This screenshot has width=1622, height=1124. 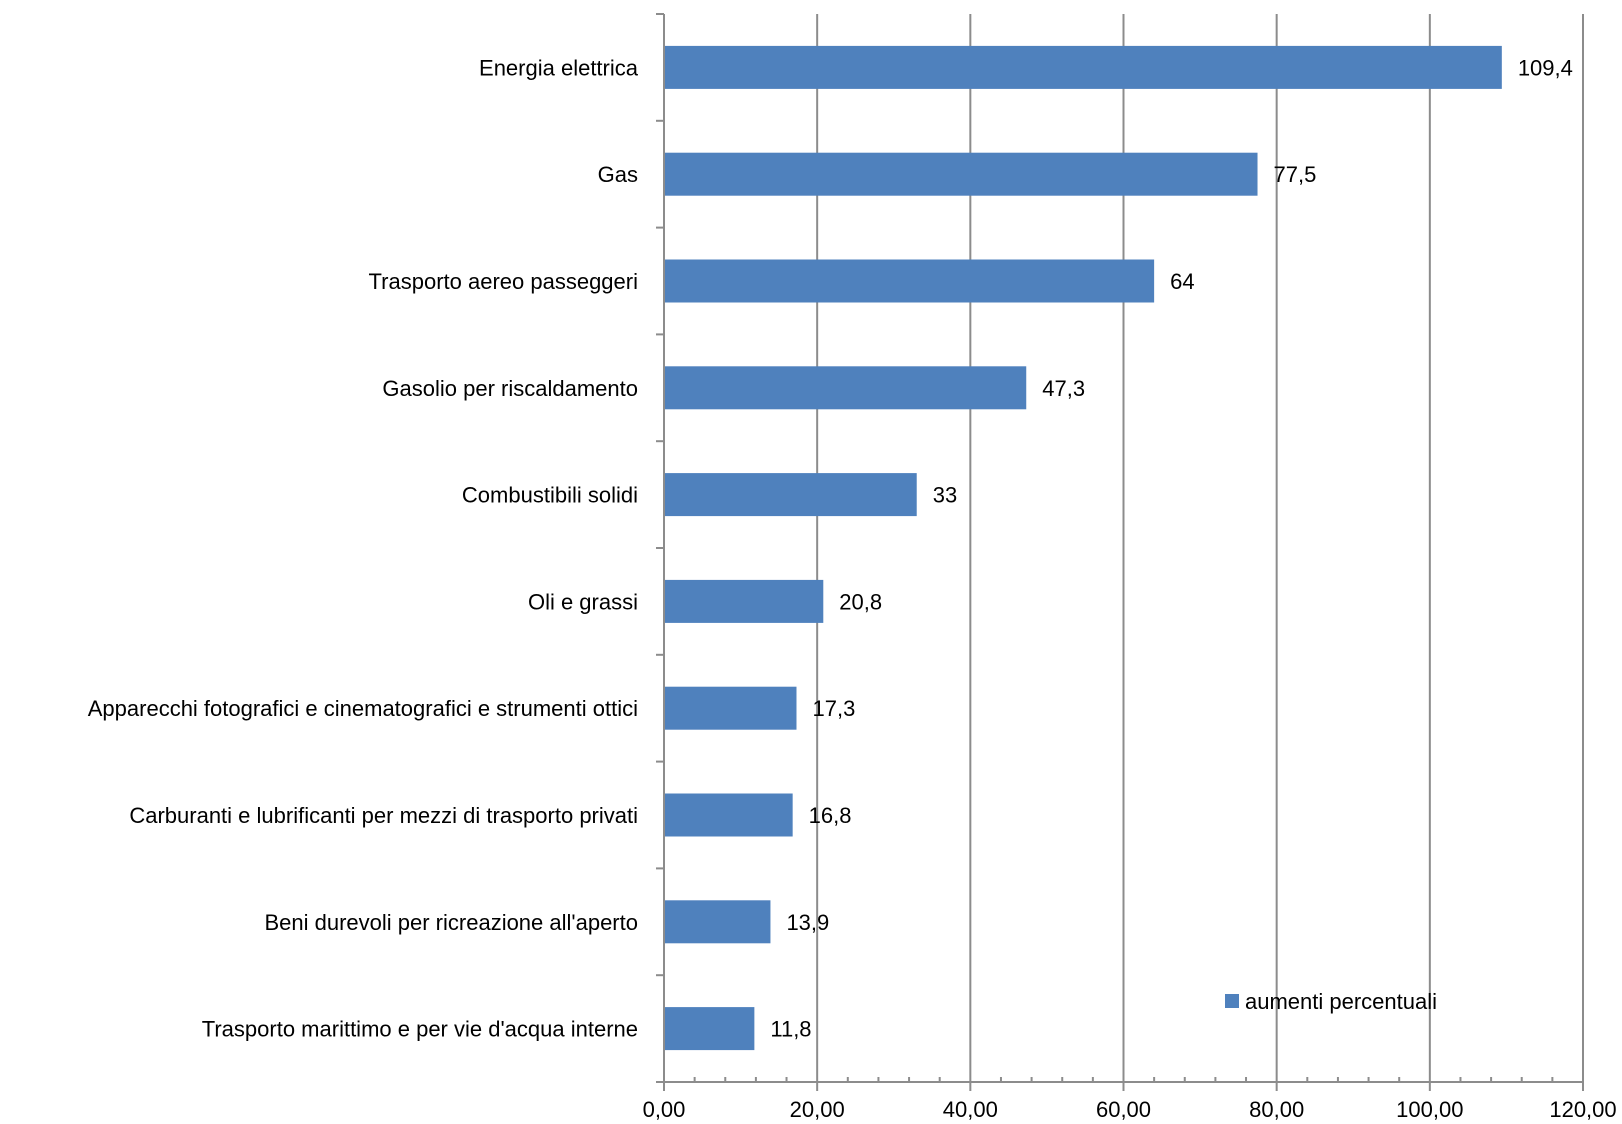 What do you see at coordinates (790, 1029) in the screenshot?
I see `data-label: 11,8` at bounding box center [790, 1029].